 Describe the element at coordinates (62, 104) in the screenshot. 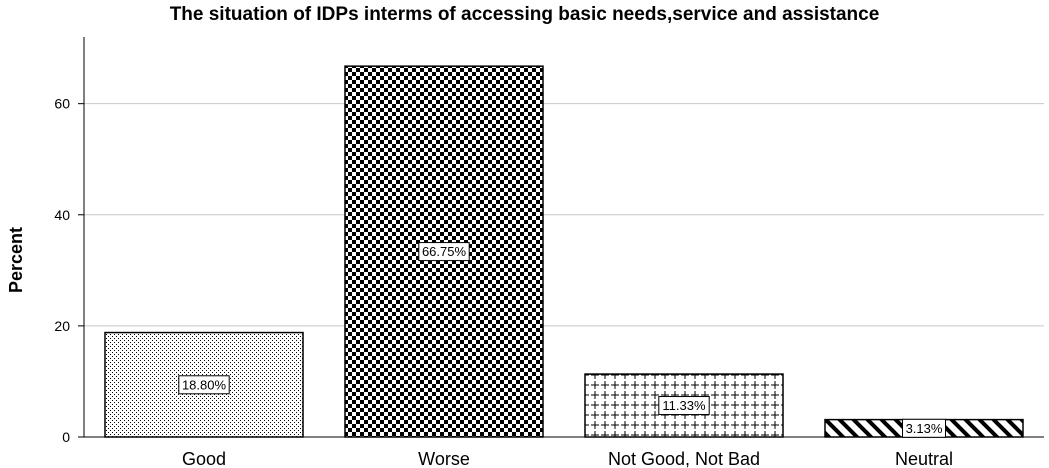

I see `y-tick-label: 60` at that location.